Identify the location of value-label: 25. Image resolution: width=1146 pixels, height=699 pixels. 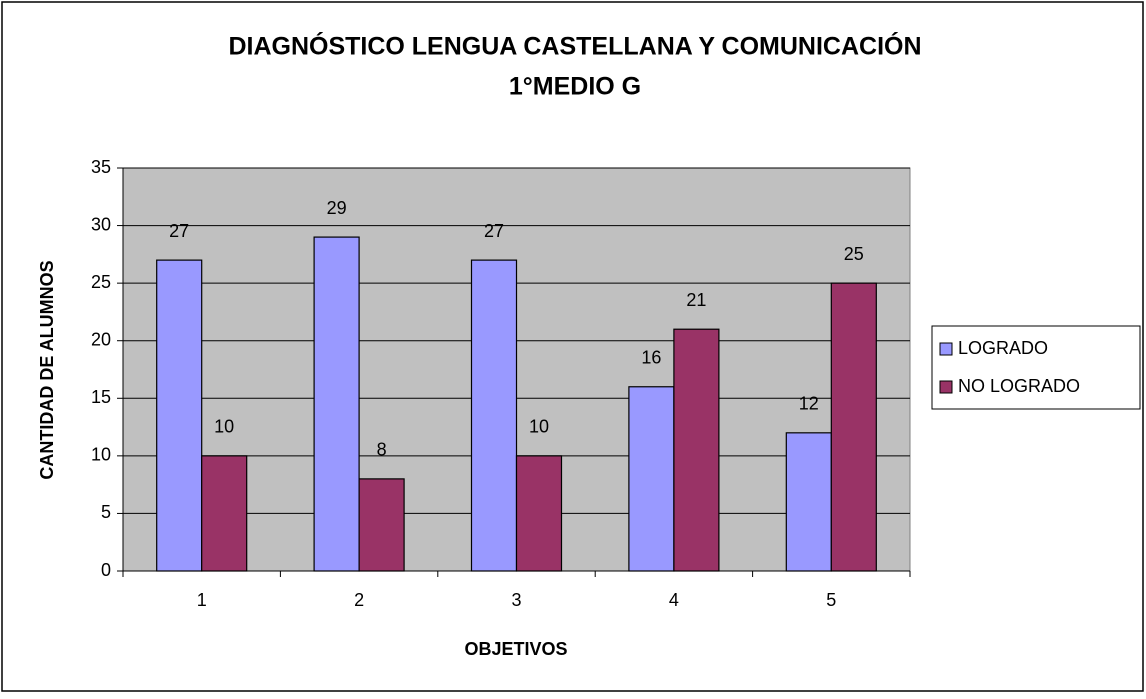
(854, 254).